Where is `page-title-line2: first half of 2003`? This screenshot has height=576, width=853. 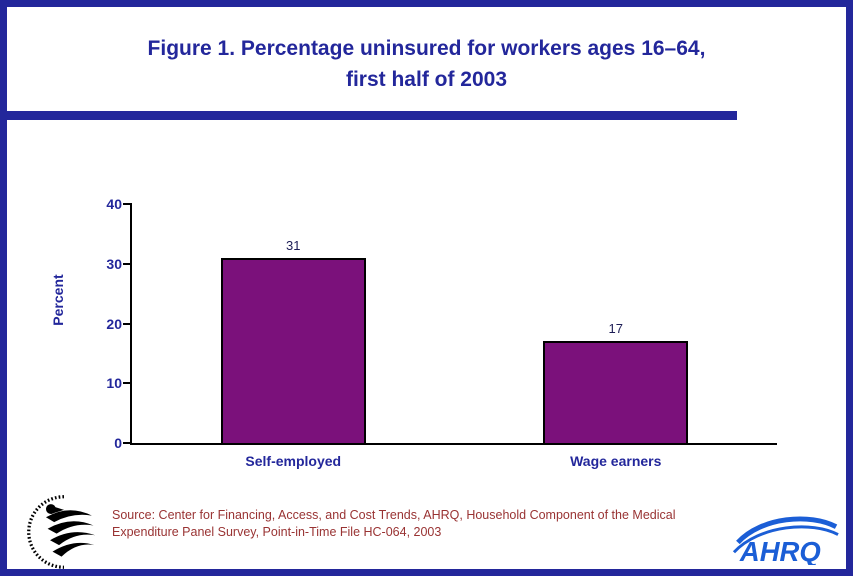 page-title-line2: first half of 2003 is located at coordinates (426, 79).